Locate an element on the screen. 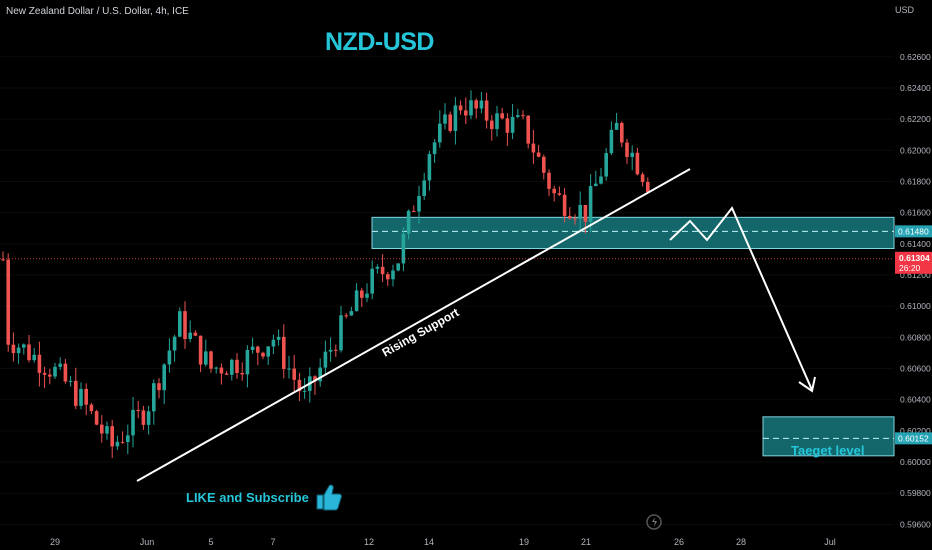  target-zone-label: 0.60152 is located at coordinates (913, 438).